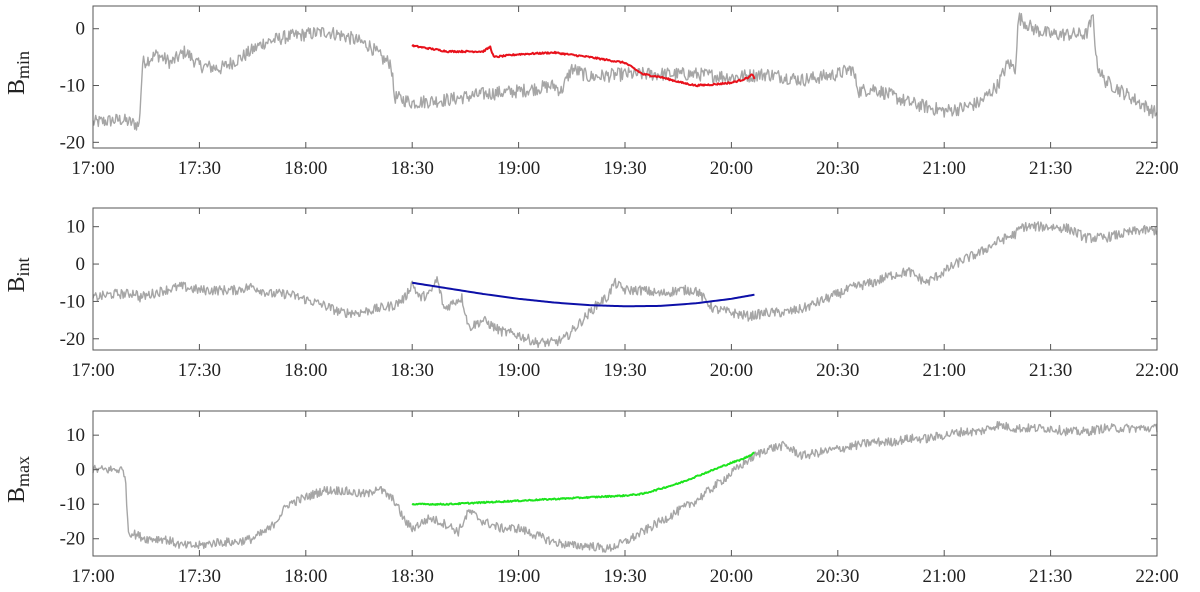  I want to click on y-axis-title: Bmin, so click(18, 73).